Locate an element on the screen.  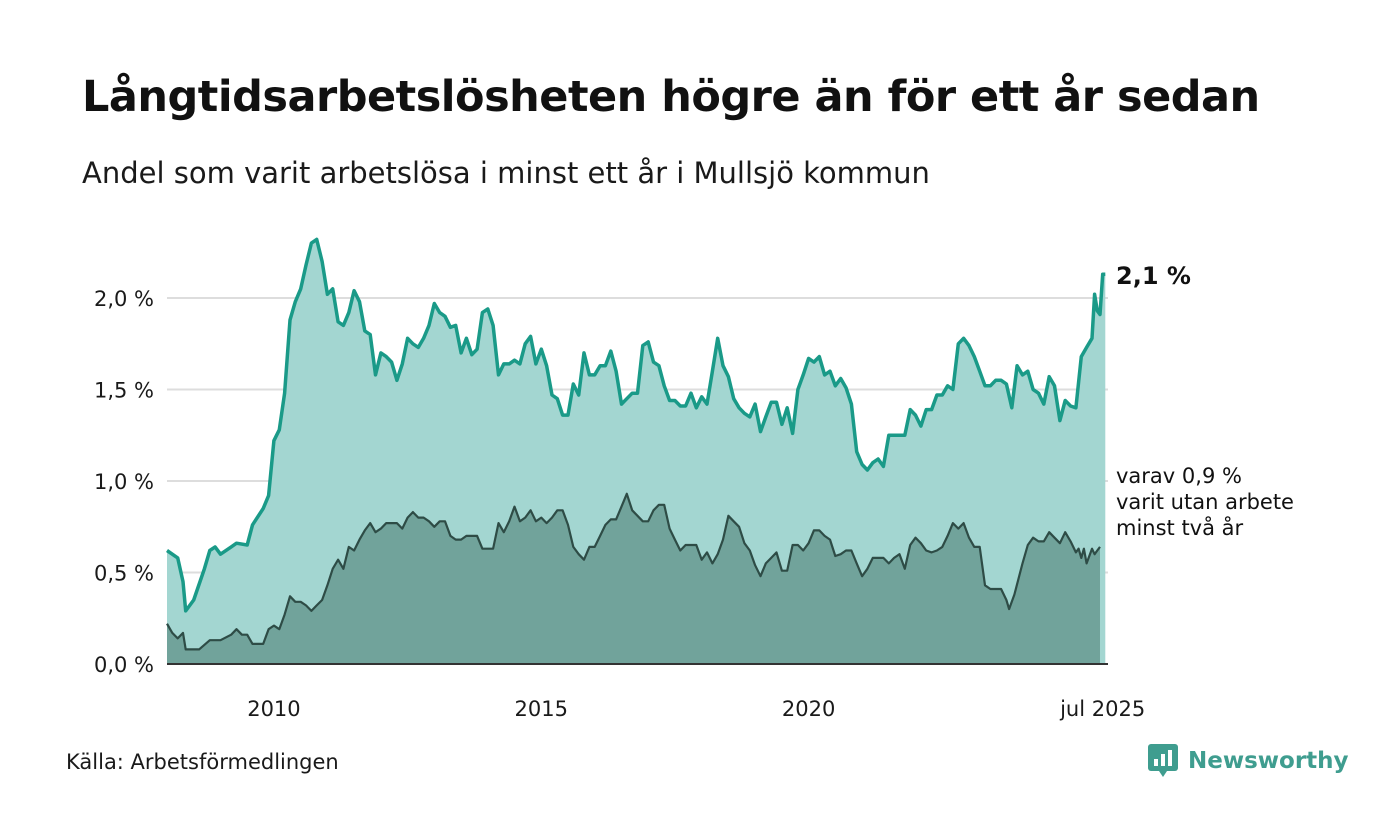
y-tick-label: 1,0 % is located at coordinates (124, 482).